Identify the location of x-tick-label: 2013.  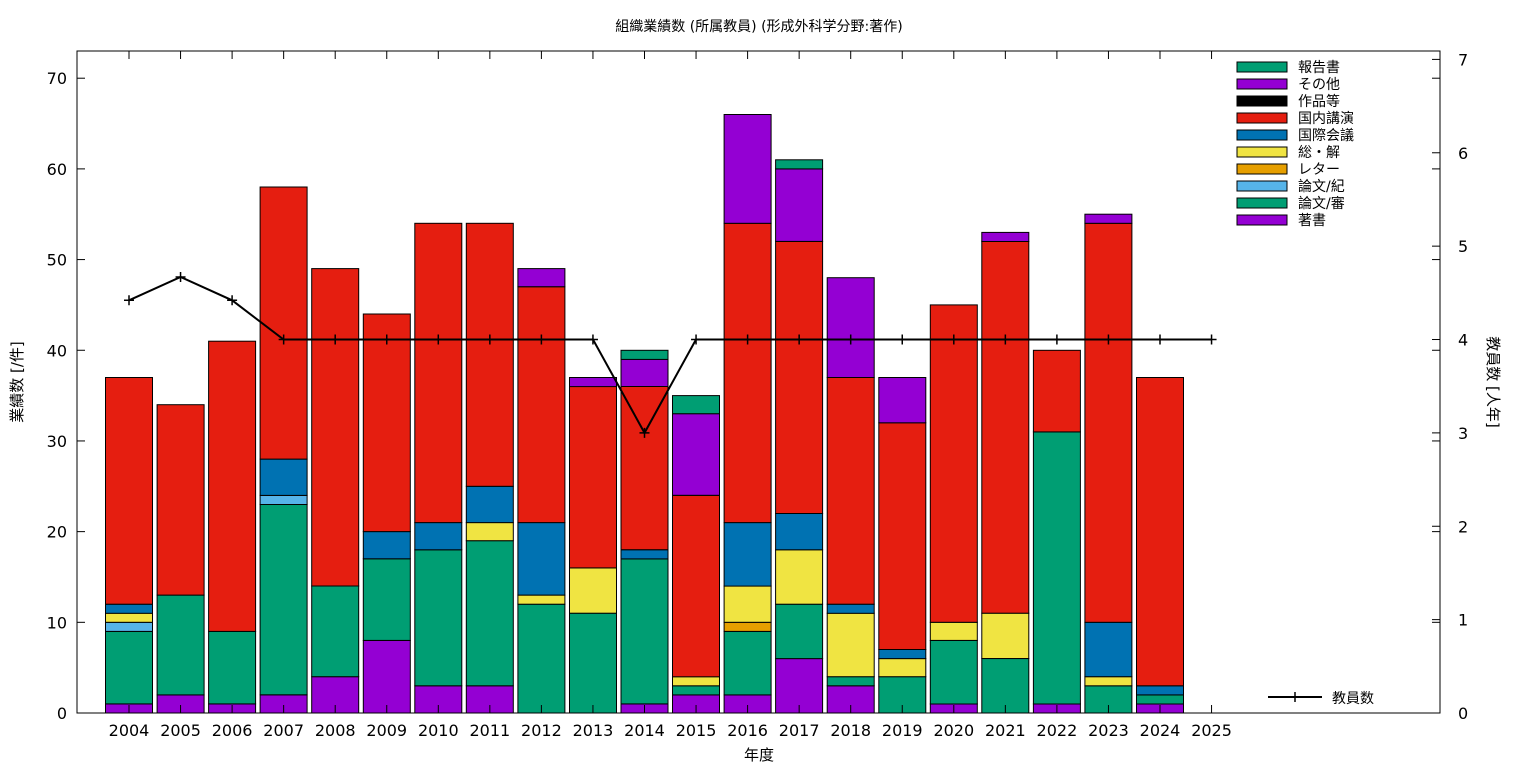
(593, 730).